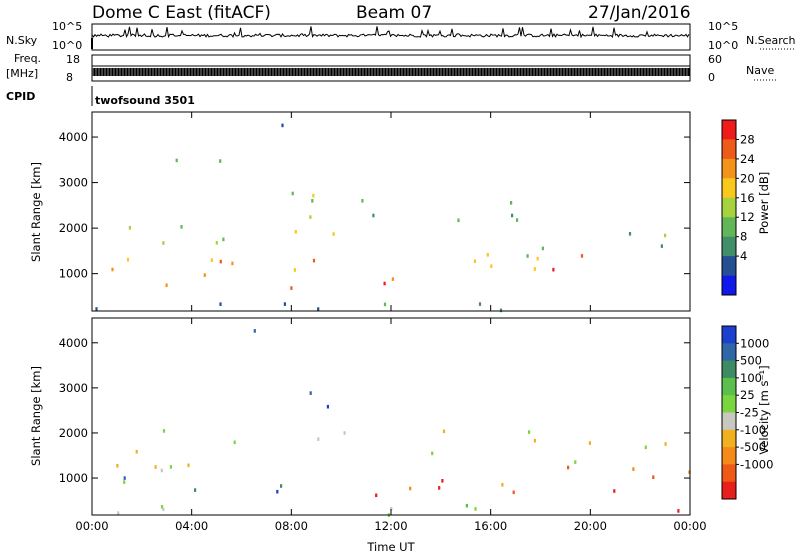 Image resolution: width=800 pixels, height=554 pixels. Describe the element at coordinates (711, 77) in the screenshot. I see `nave-tick-bottom: 0` at that location.